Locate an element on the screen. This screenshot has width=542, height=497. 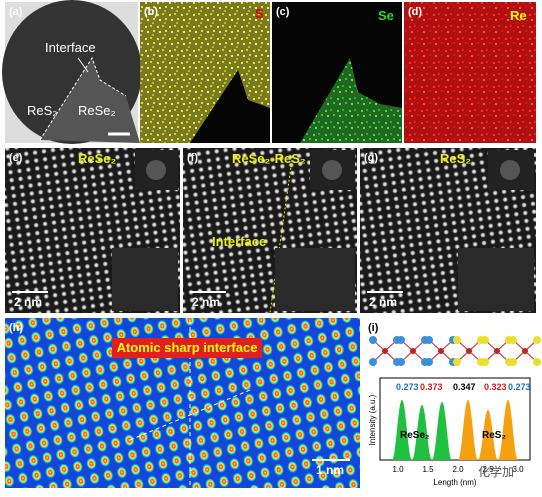
label: (h) is located at coordinates (16, 328).